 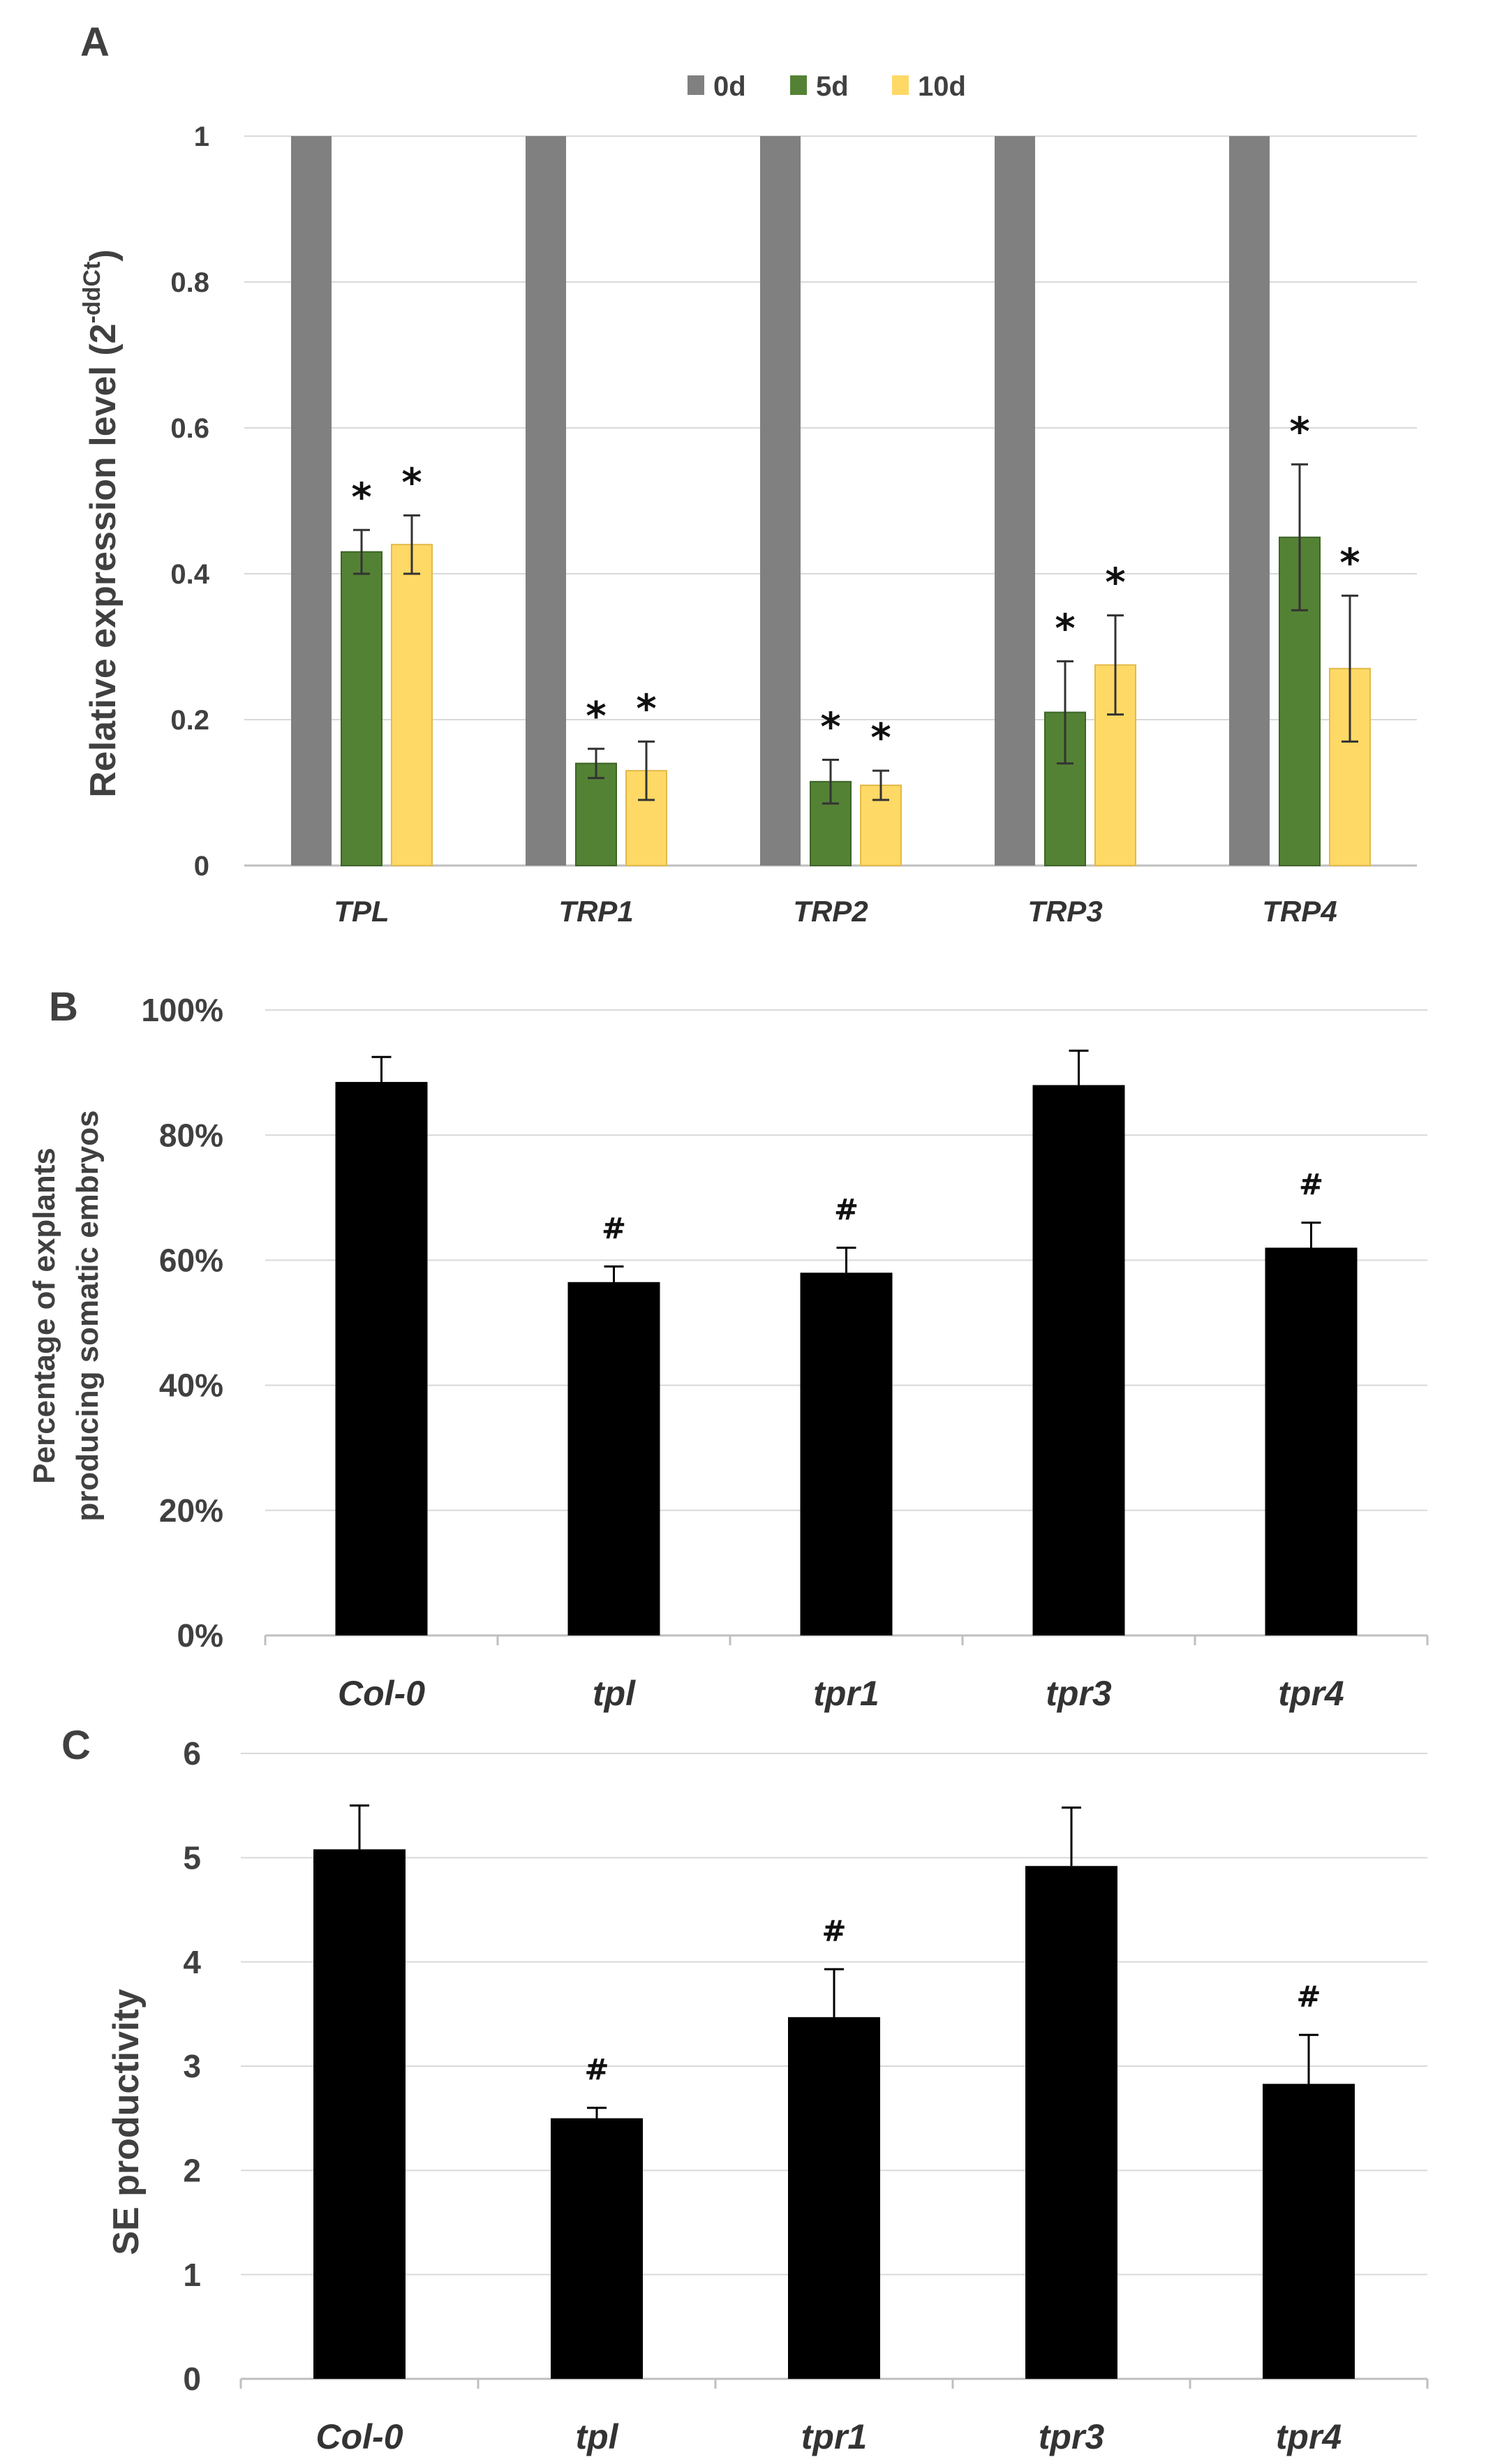 What do you see at coordinates (189, 282) in the screenshot?
I see `y-tick-0-8: 0.8` at bounding box center [189, 282].